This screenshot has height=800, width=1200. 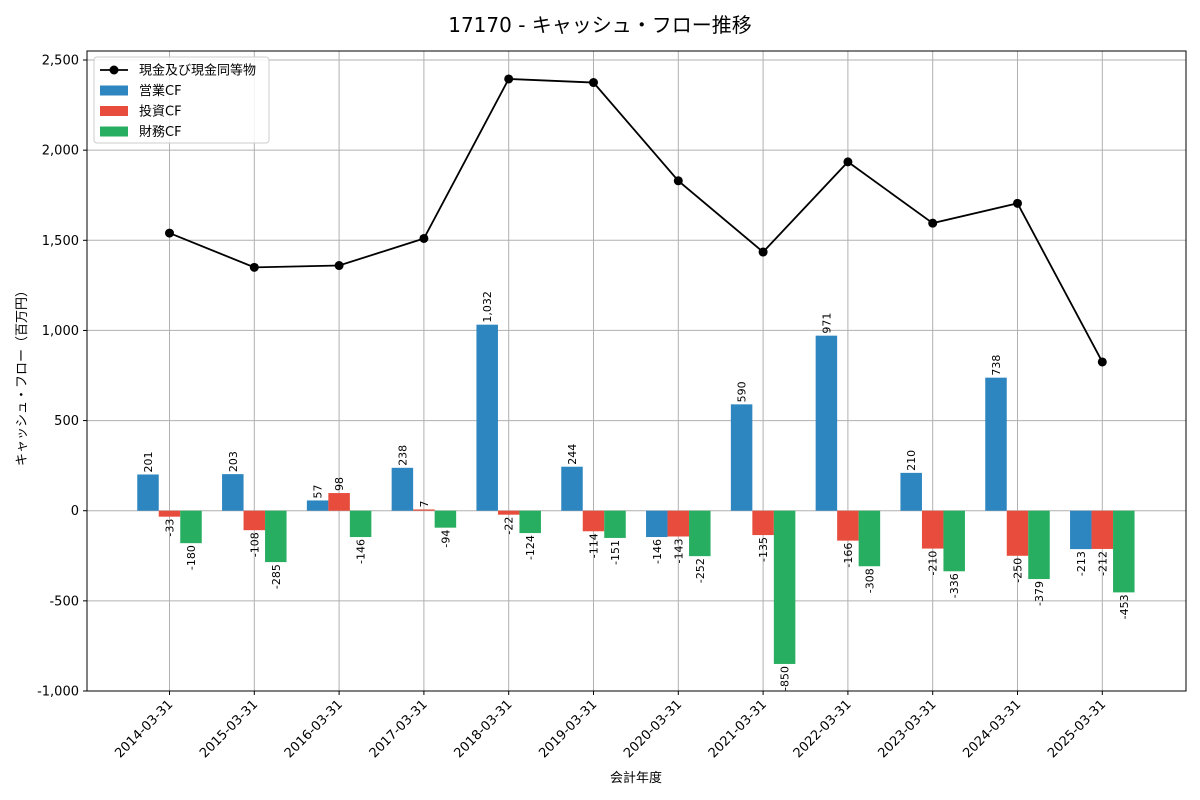 What do you see at coordinates (992, 729) in the screenshot?
I see `x-tick-label: 2024-03-31` at bounding box center [992, 729].